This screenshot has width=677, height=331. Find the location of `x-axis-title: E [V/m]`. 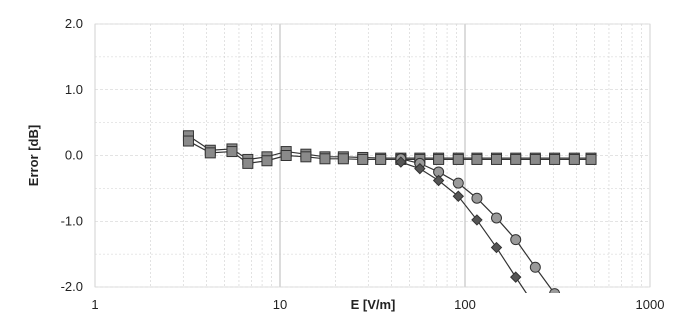

x-axis-title: E [V/m] is located at coordinates (373, 304).